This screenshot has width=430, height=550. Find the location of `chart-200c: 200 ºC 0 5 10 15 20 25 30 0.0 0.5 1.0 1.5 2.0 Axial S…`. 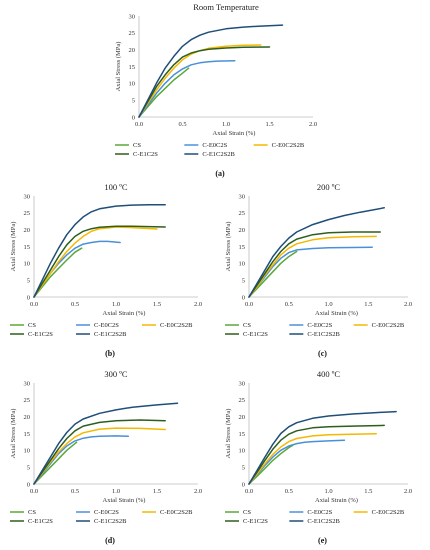

chart-200c: 200 ºC 0 5 10 15 20 25 30 0.0 0.5 1.0 1.5 2.0 Axial S… is located at coordinates (318, 270).